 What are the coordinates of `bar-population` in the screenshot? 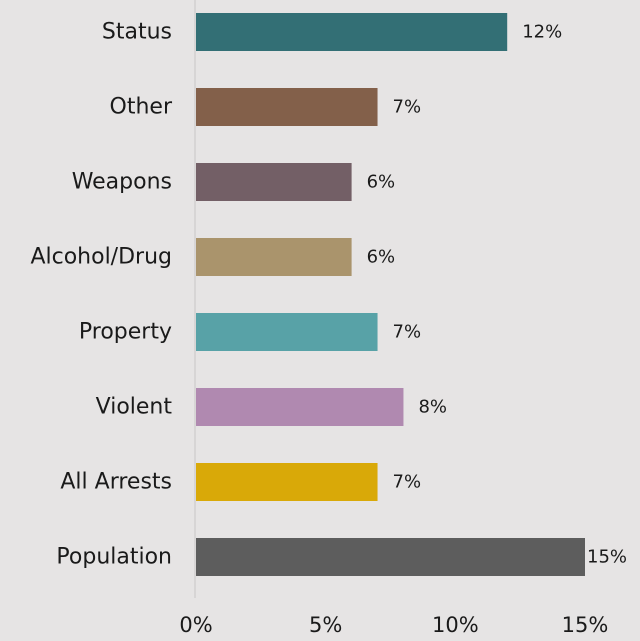 It's located at (390, 557).